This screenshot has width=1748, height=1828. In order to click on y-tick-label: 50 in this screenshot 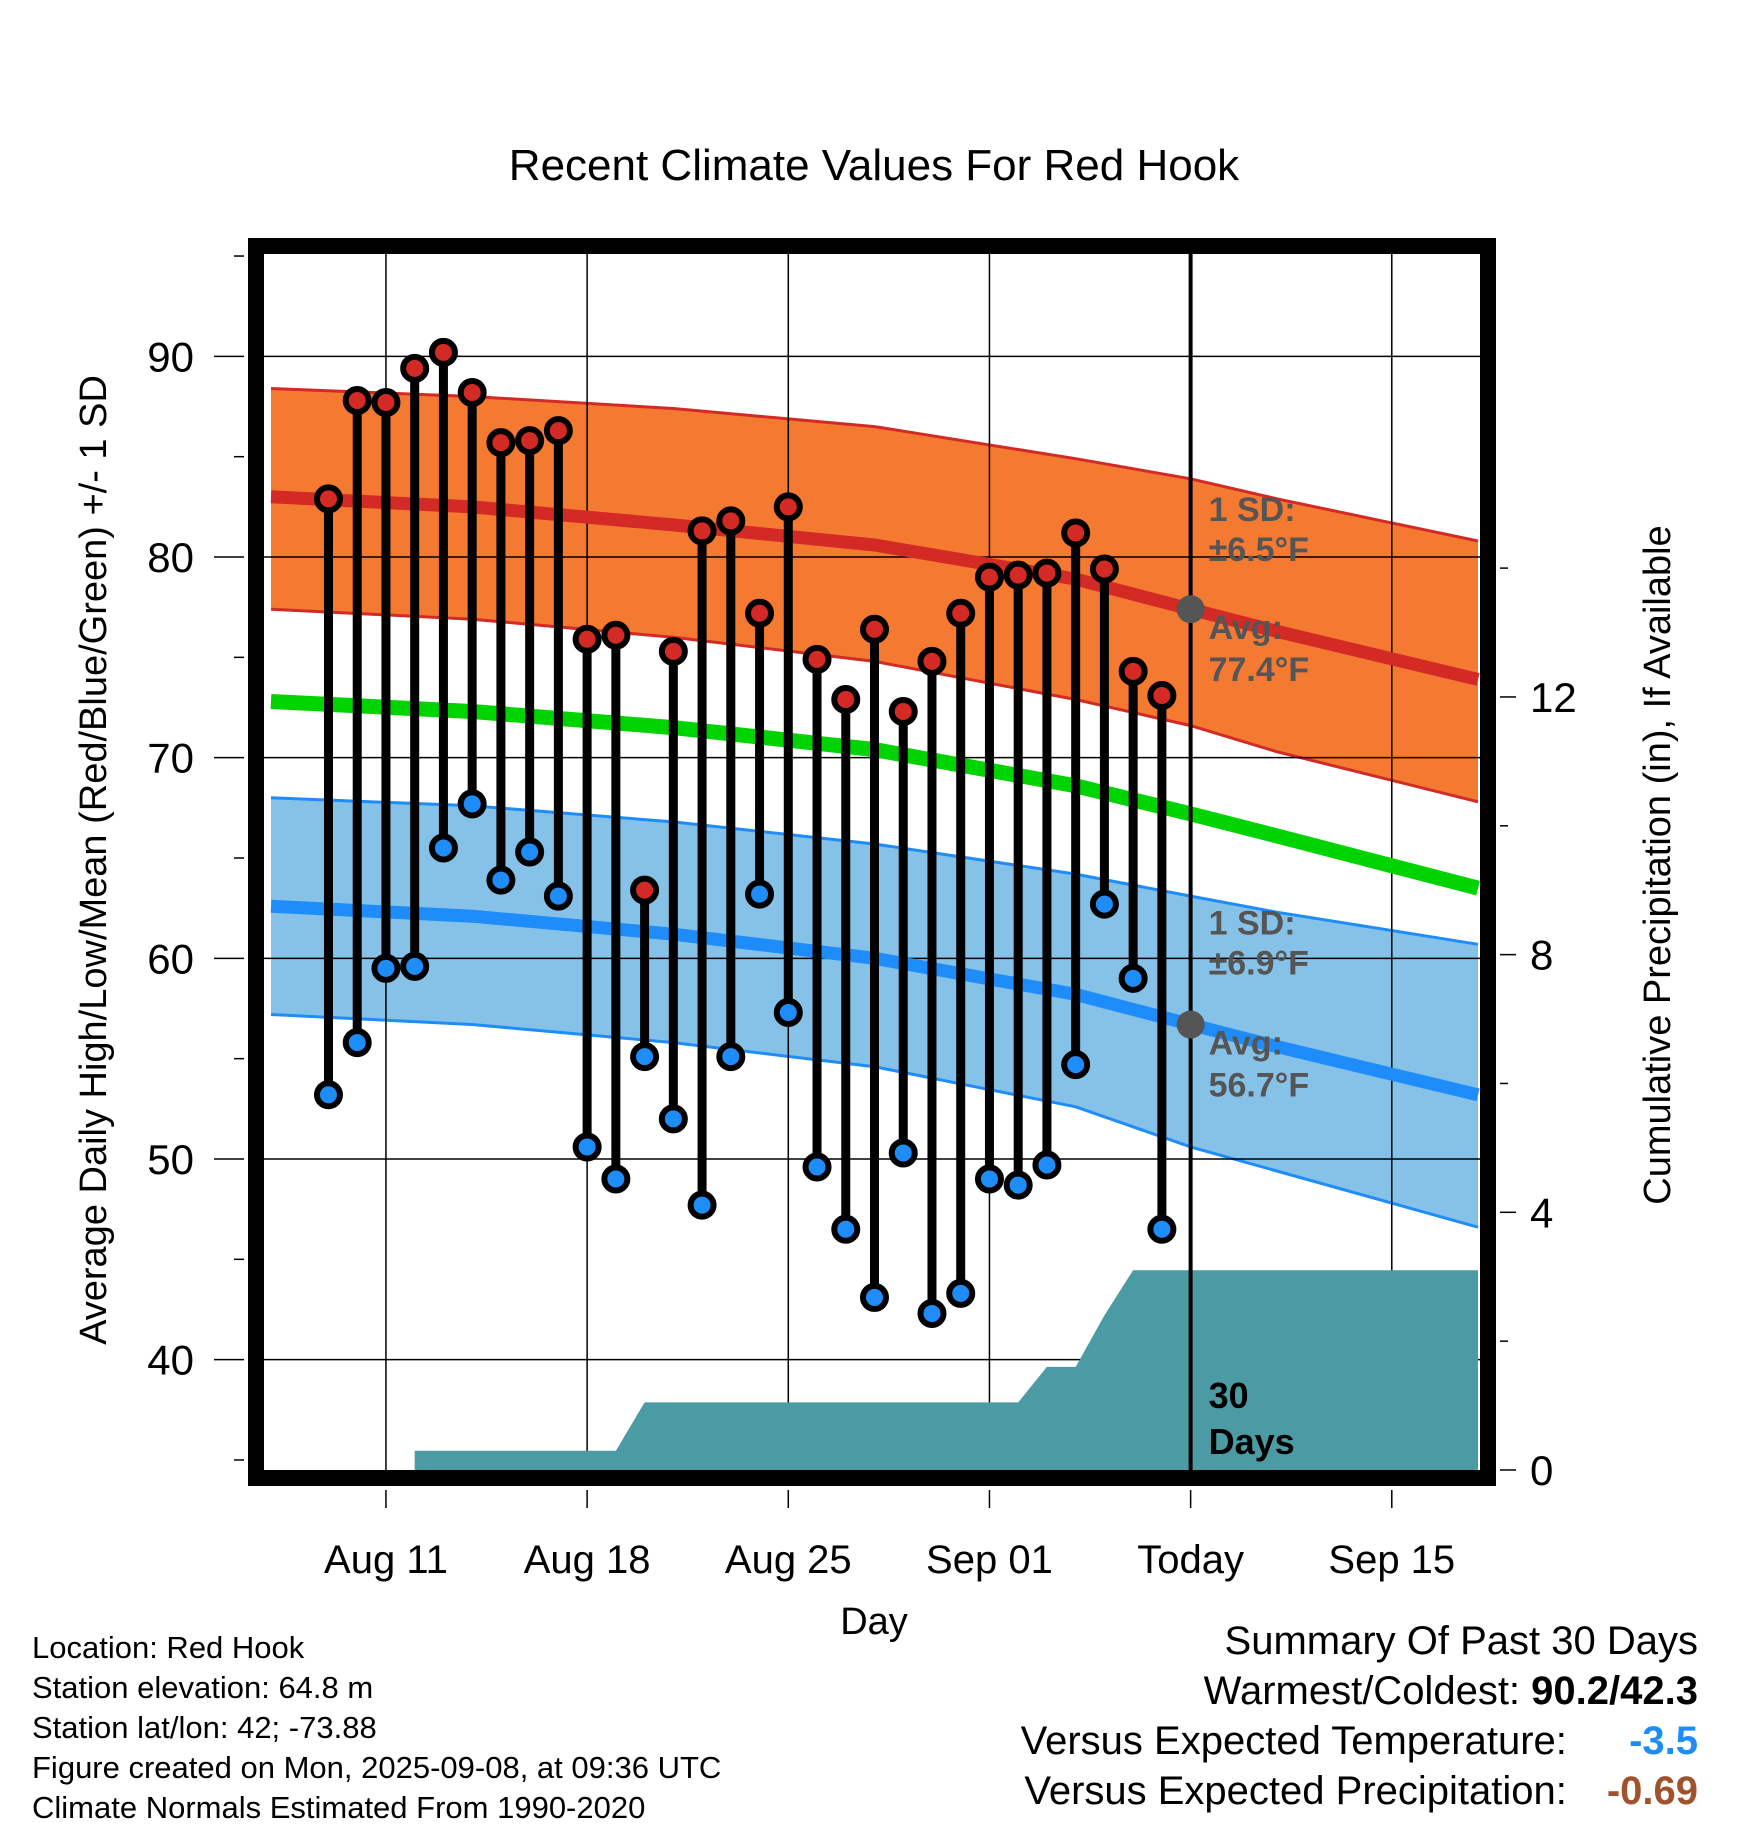, I will do `click(170, 1159)`.